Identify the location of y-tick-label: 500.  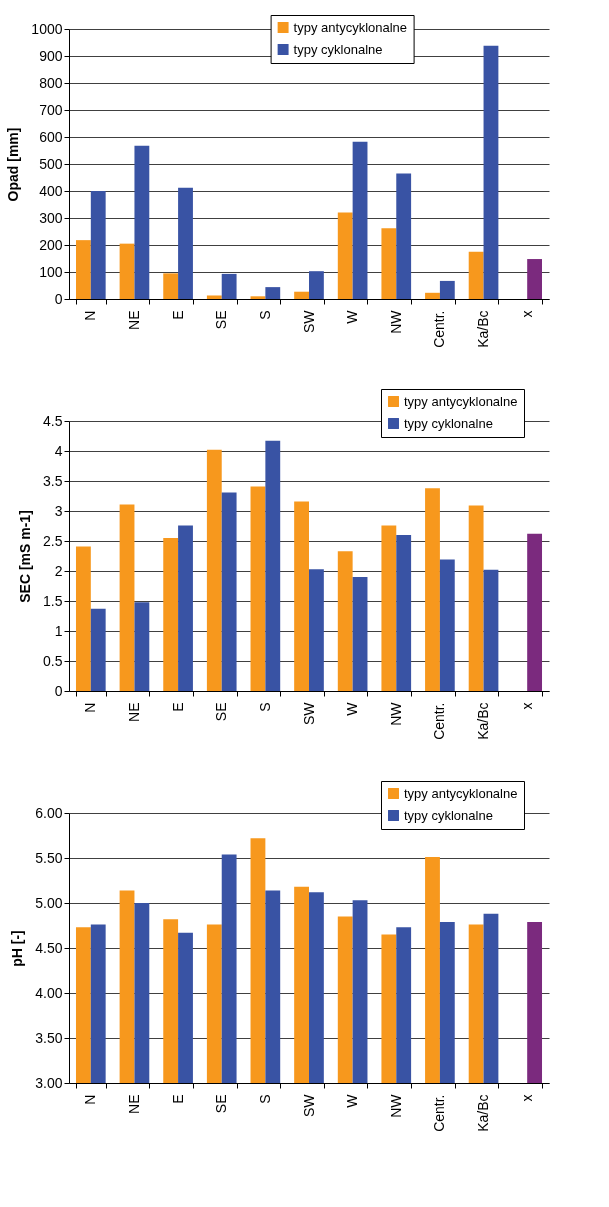
(51, 163).